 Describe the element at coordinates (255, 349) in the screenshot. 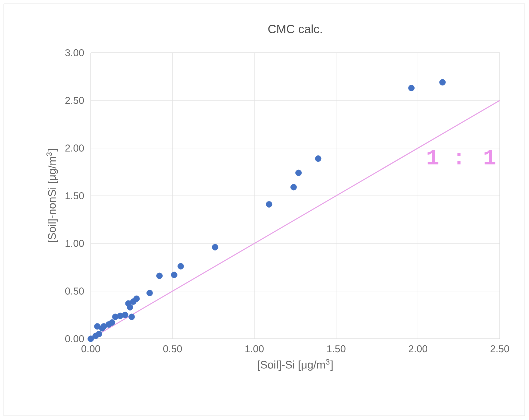

I see `x-tick-label: 1.00` at that location.